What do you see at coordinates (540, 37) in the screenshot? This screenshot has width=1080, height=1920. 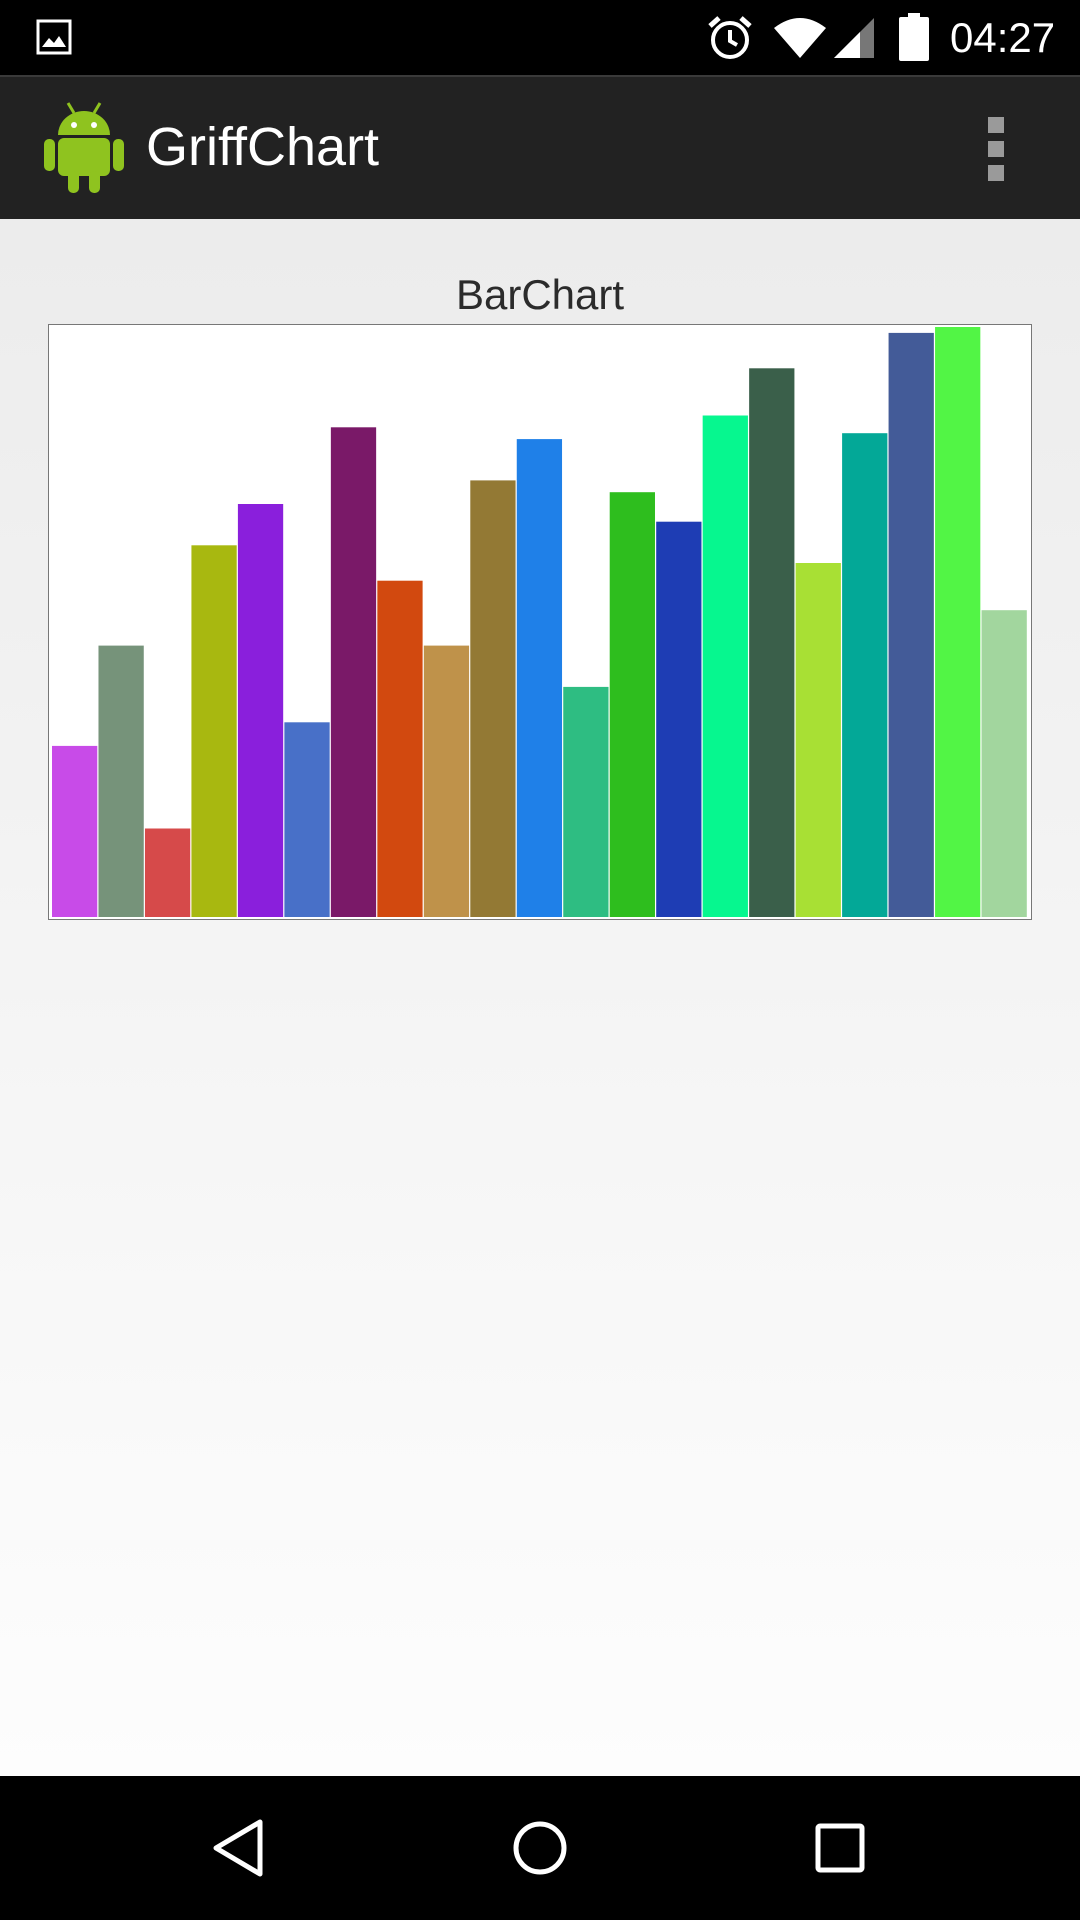 I see `status-bar: 04:27` at bounding box center [540, 37].